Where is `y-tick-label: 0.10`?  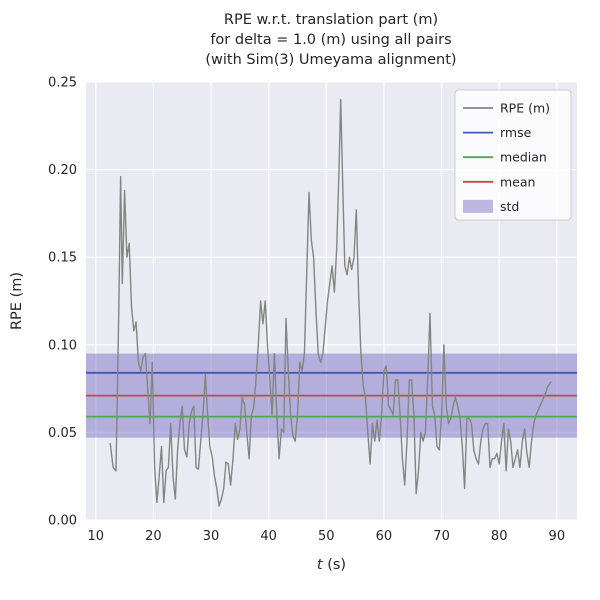
y-tick-label: 0.10 is located at coordinates (62, 345).